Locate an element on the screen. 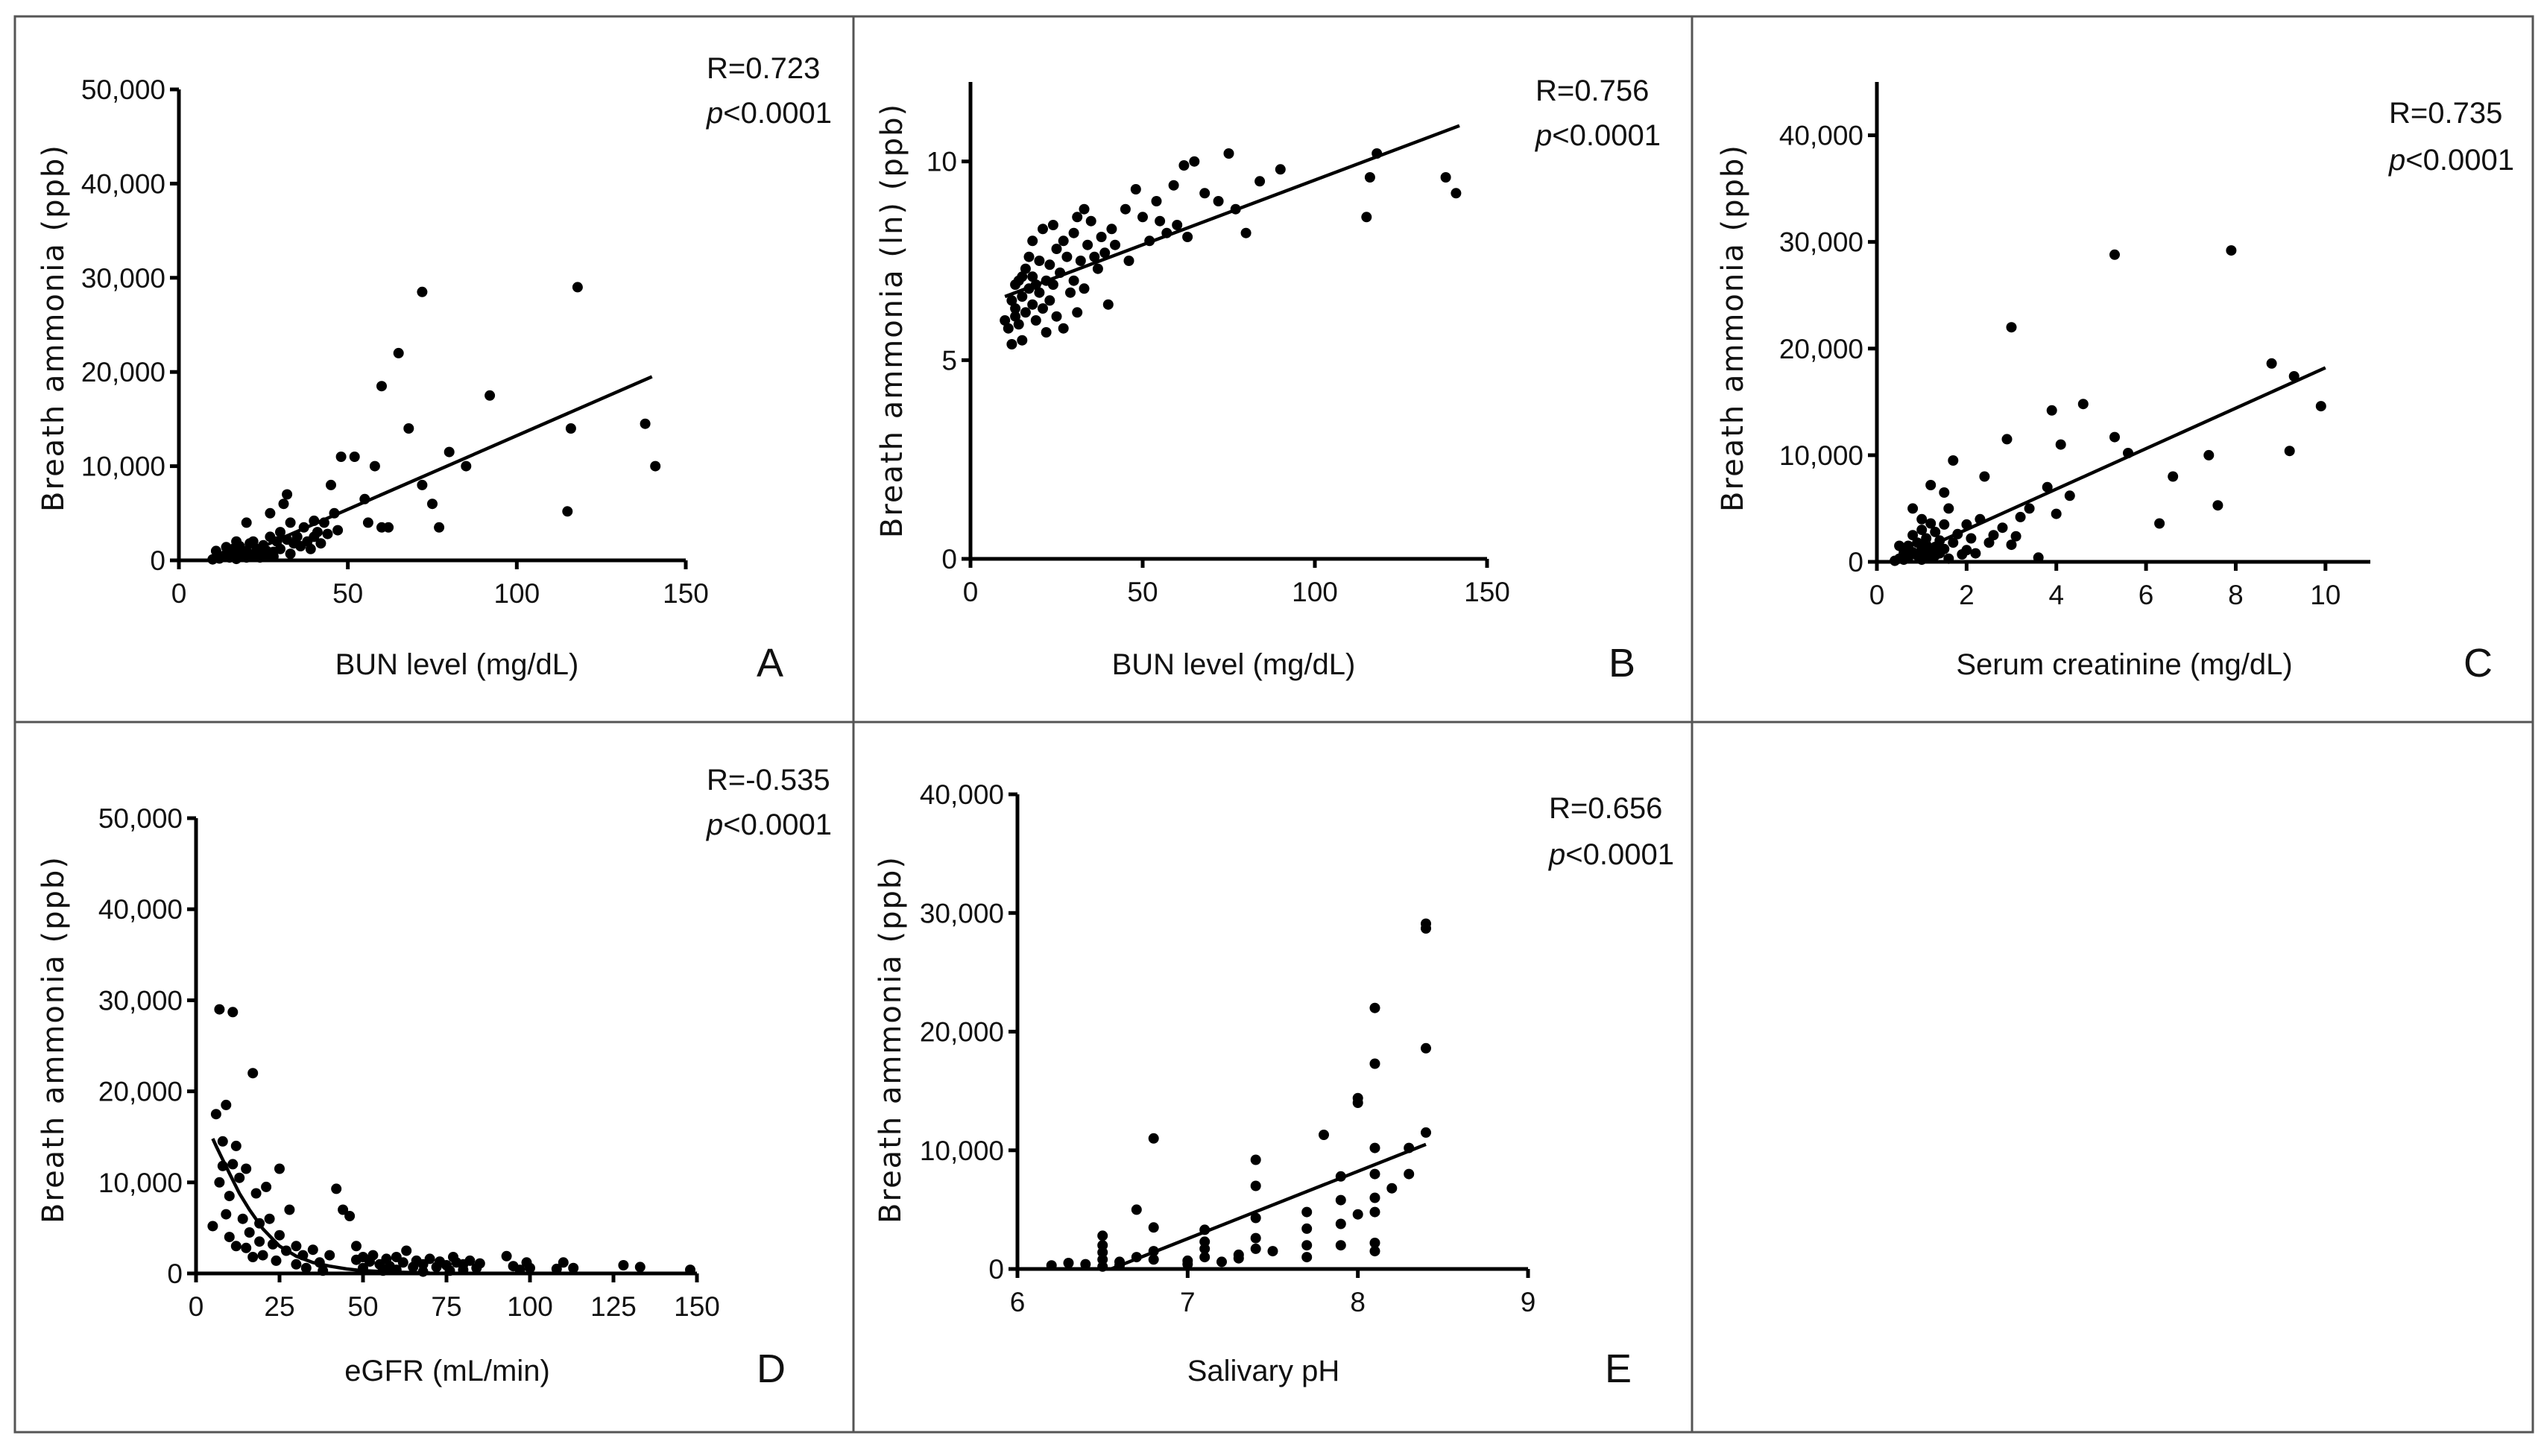 The height and width of the screenshot is (1456, 2544). y-tick-label: 50,000 is located at coordinates (140, 818).